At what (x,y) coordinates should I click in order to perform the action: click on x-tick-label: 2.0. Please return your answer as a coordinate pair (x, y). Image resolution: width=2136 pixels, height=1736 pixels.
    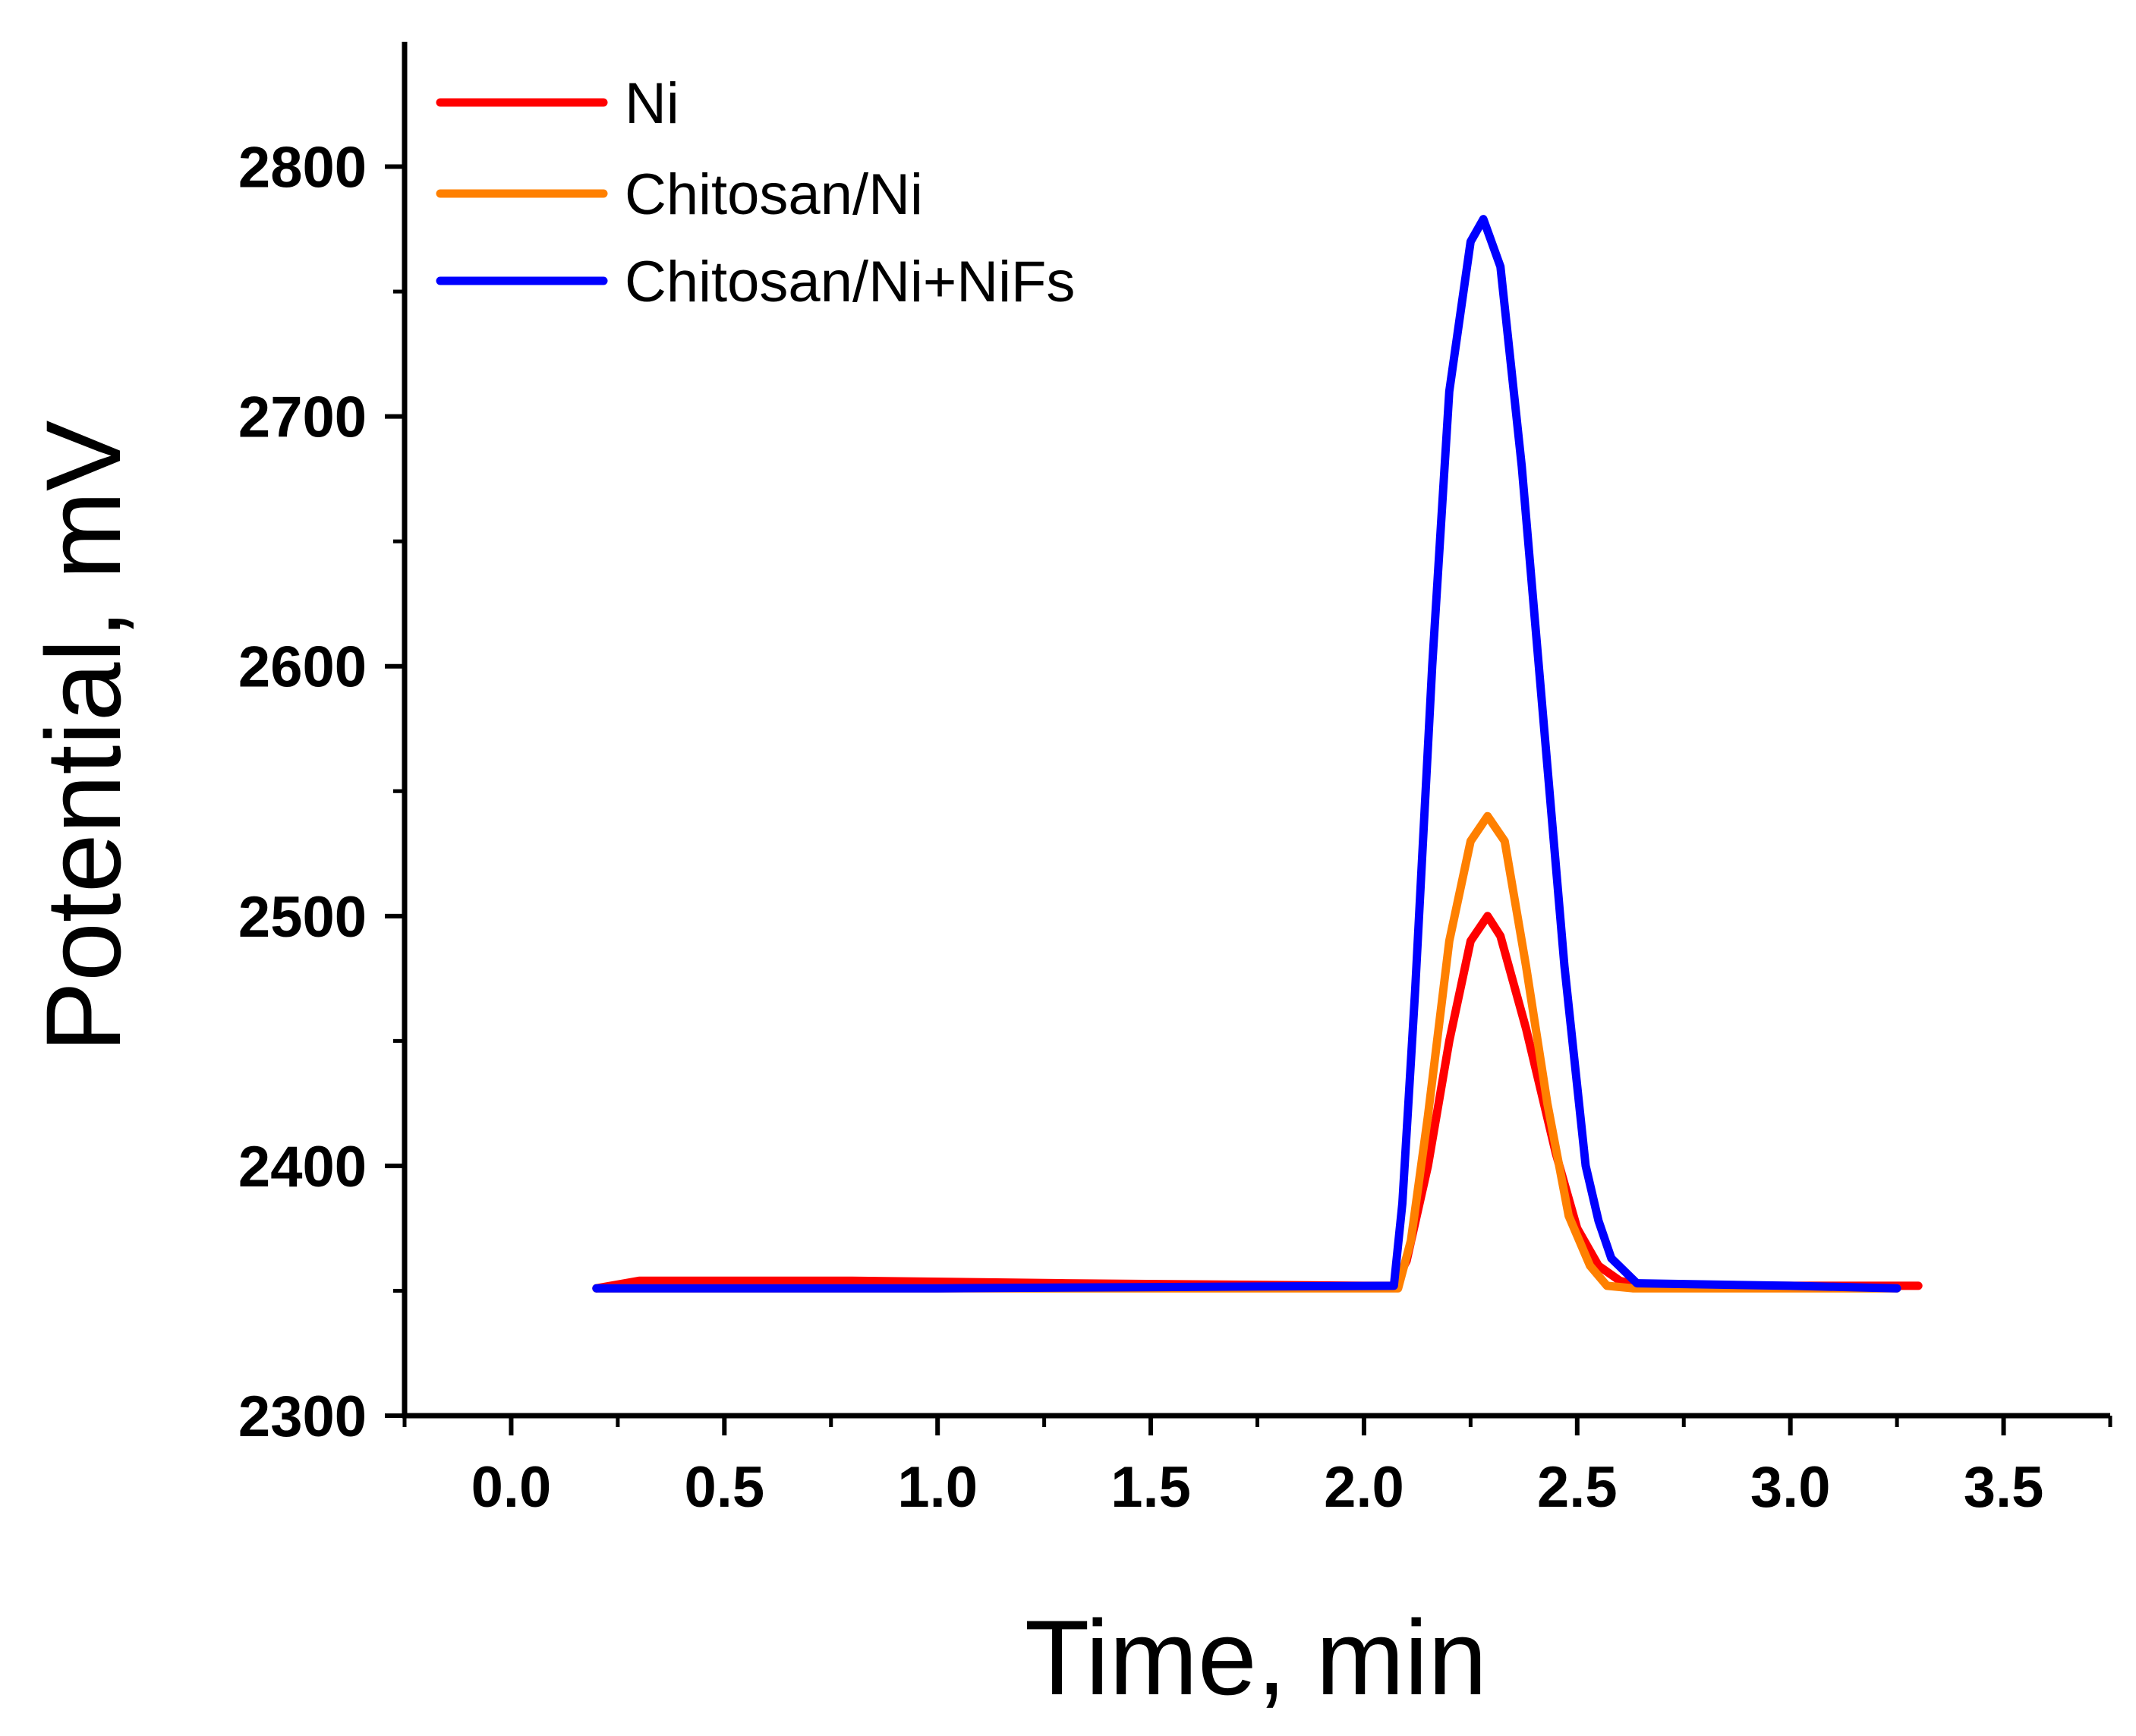
    Looking at the image, I should click on (1364, 1488).